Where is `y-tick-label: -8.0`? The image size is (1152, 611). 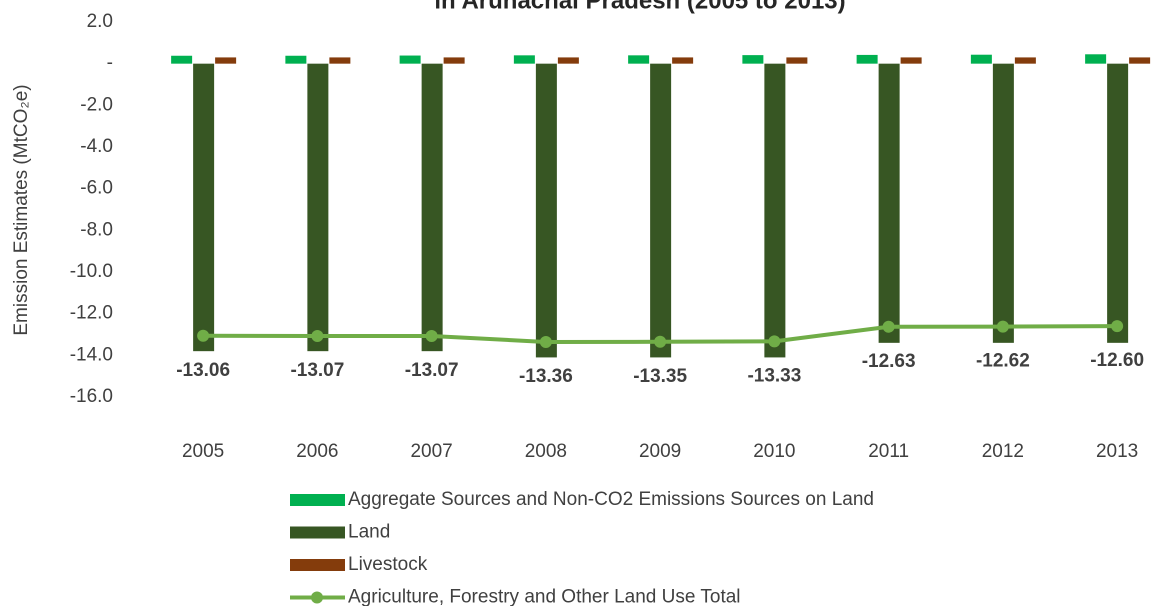
y-tick-label: -8.0 is located at coordinates (96, 229).